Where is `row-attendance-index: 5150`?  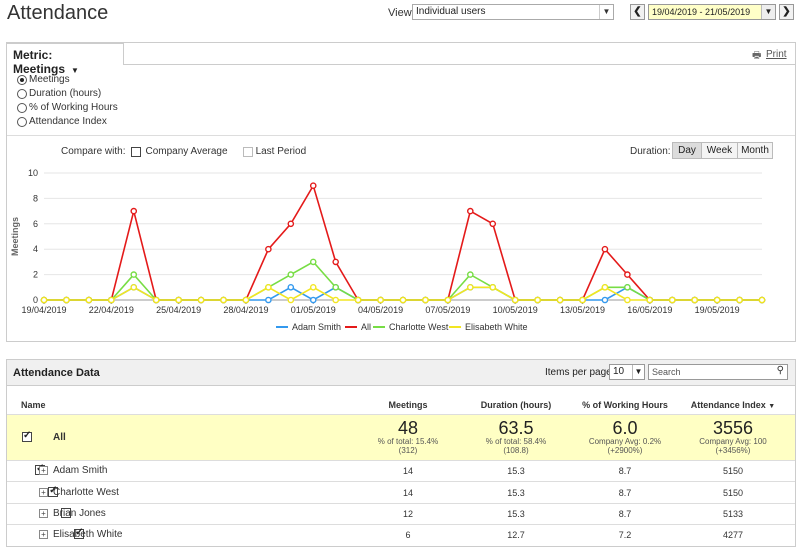
row-attendance-index: 5150 is located at coordinates (733, 471).